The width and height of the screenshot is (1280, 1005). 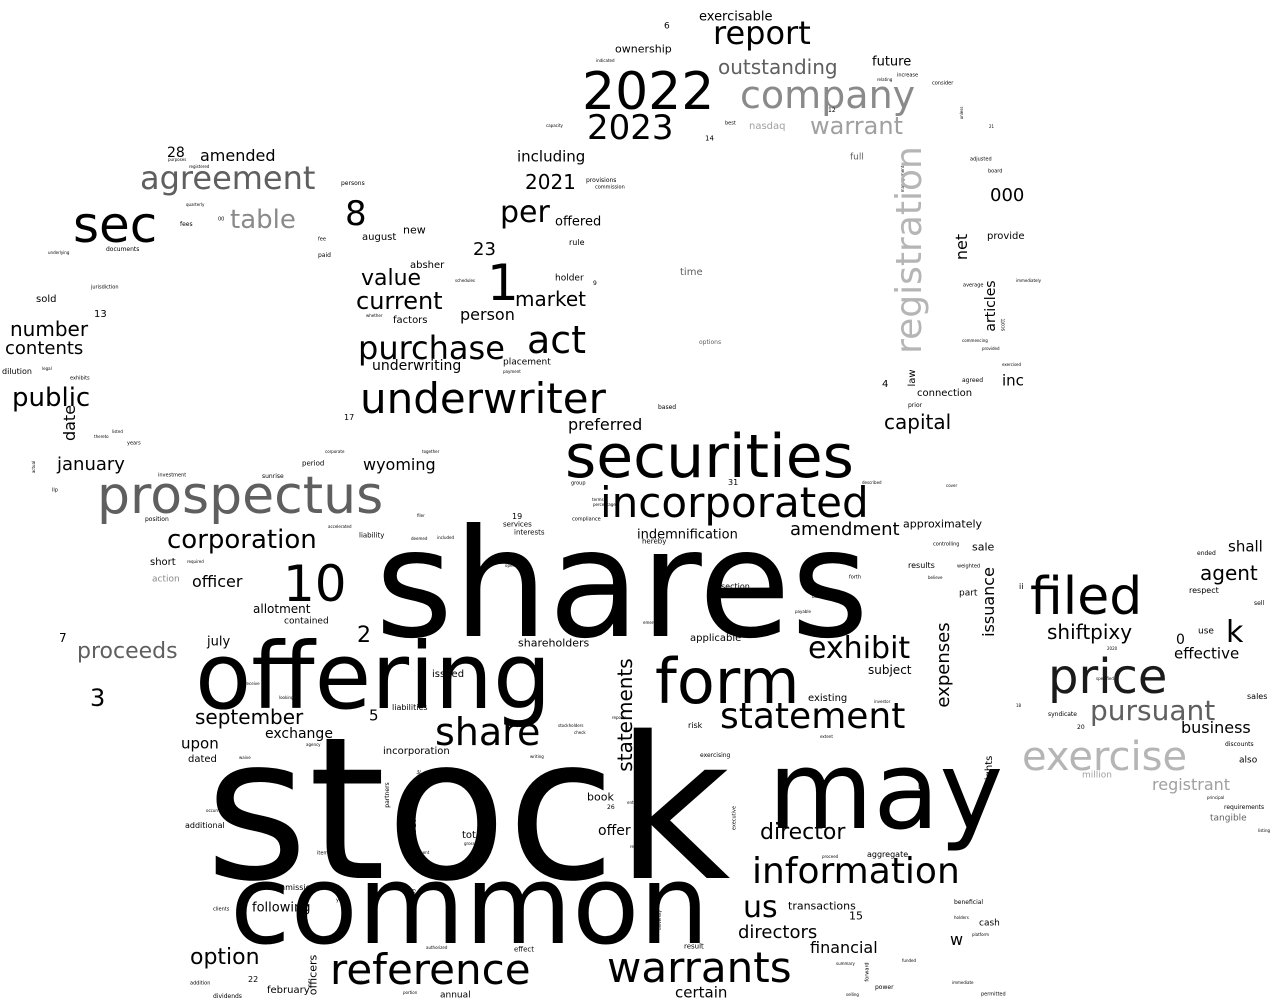 What do you see at coordinates (993, 994) in the screenshot?
I see `word-permitted: permitted` at bounding box center [993, 994].